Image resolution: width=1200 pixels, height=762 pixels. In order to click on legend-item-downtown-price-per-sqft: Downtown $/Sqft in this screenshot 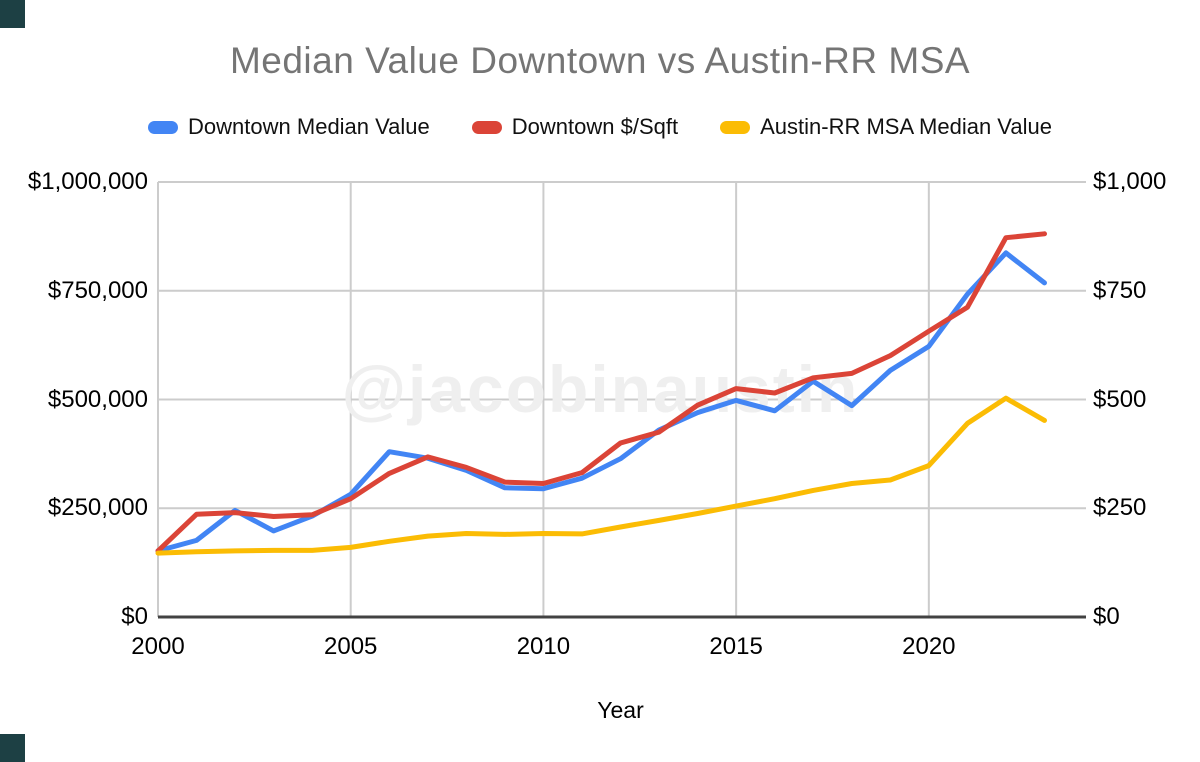, I will do `click(575, 127)`.